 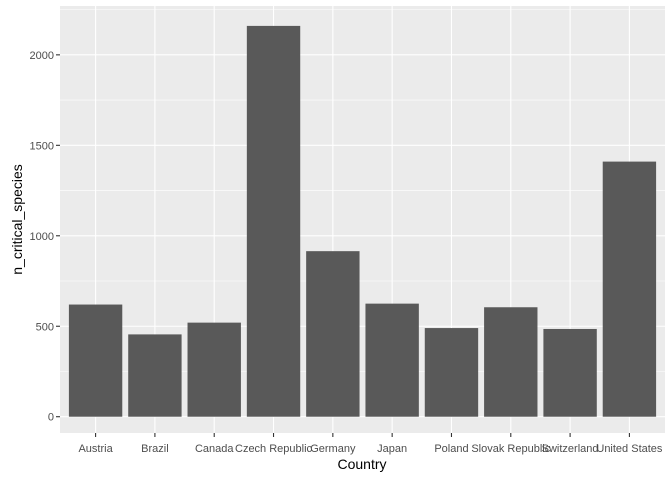 I want to click on x-tick-label: Brazil, so click(x=155, y=449).